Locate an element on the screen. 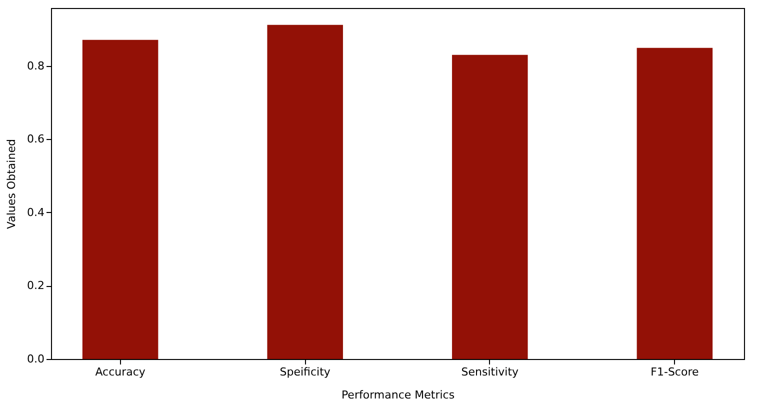 Image resolution: width=765 pixels, height=406 pixels. y-tick-label: 0.8 is located at coordinates (35, 65).